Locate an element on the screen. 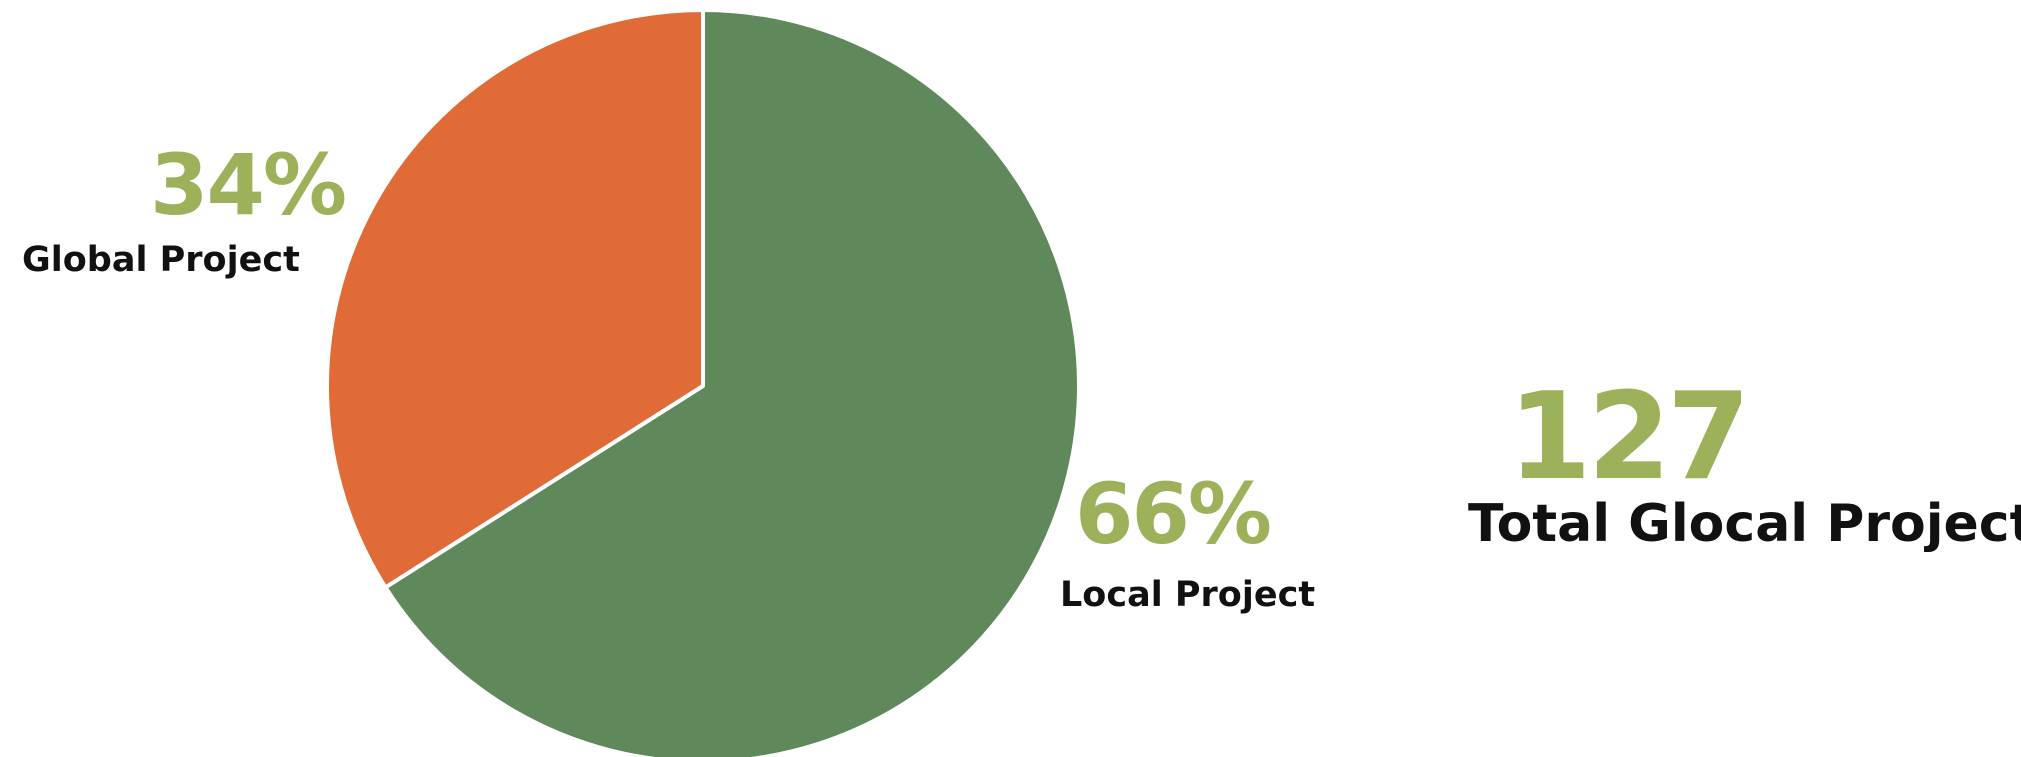 The width and height of the screenshot is (2021, 757). slice-category-label-global: Global Project is located at coordinates (161, 260).